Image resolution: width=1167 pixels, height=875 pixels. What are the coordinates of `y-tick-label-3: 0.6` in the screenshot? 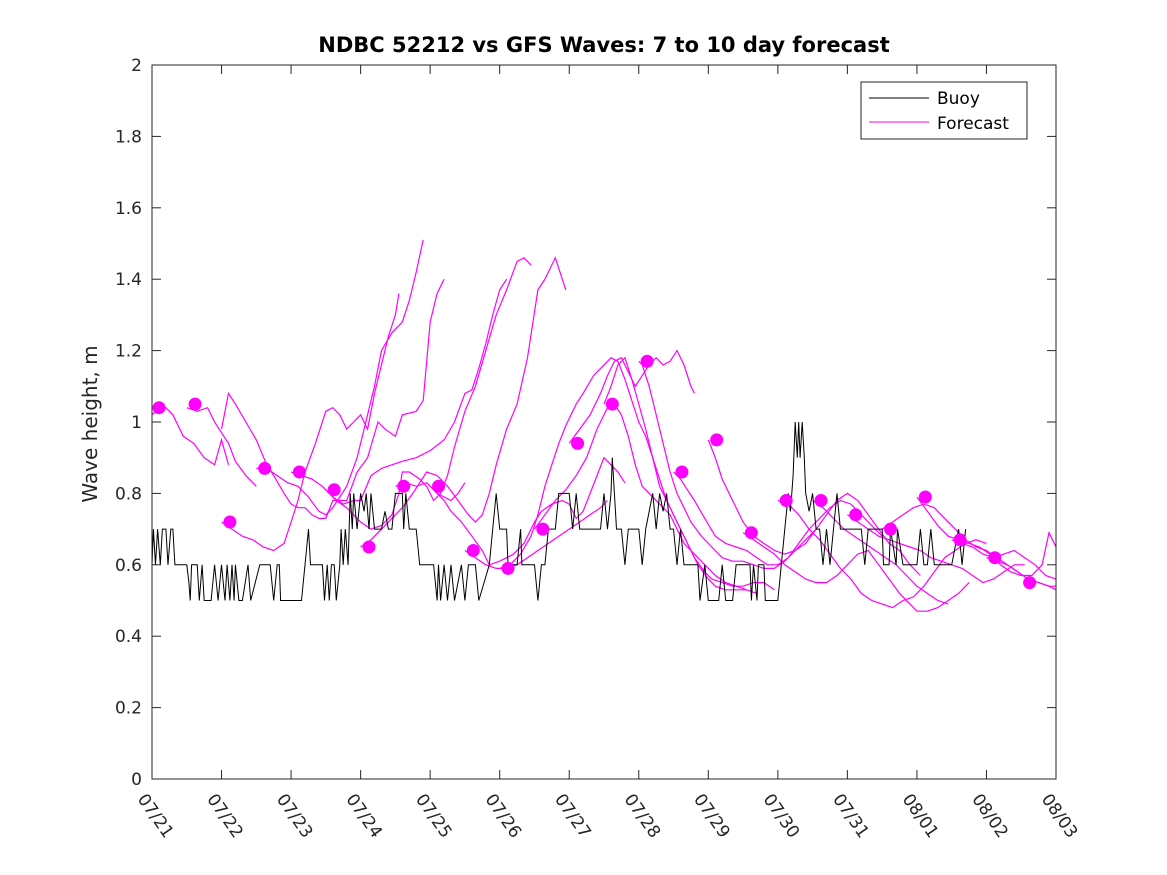 It's located at (128, 566).